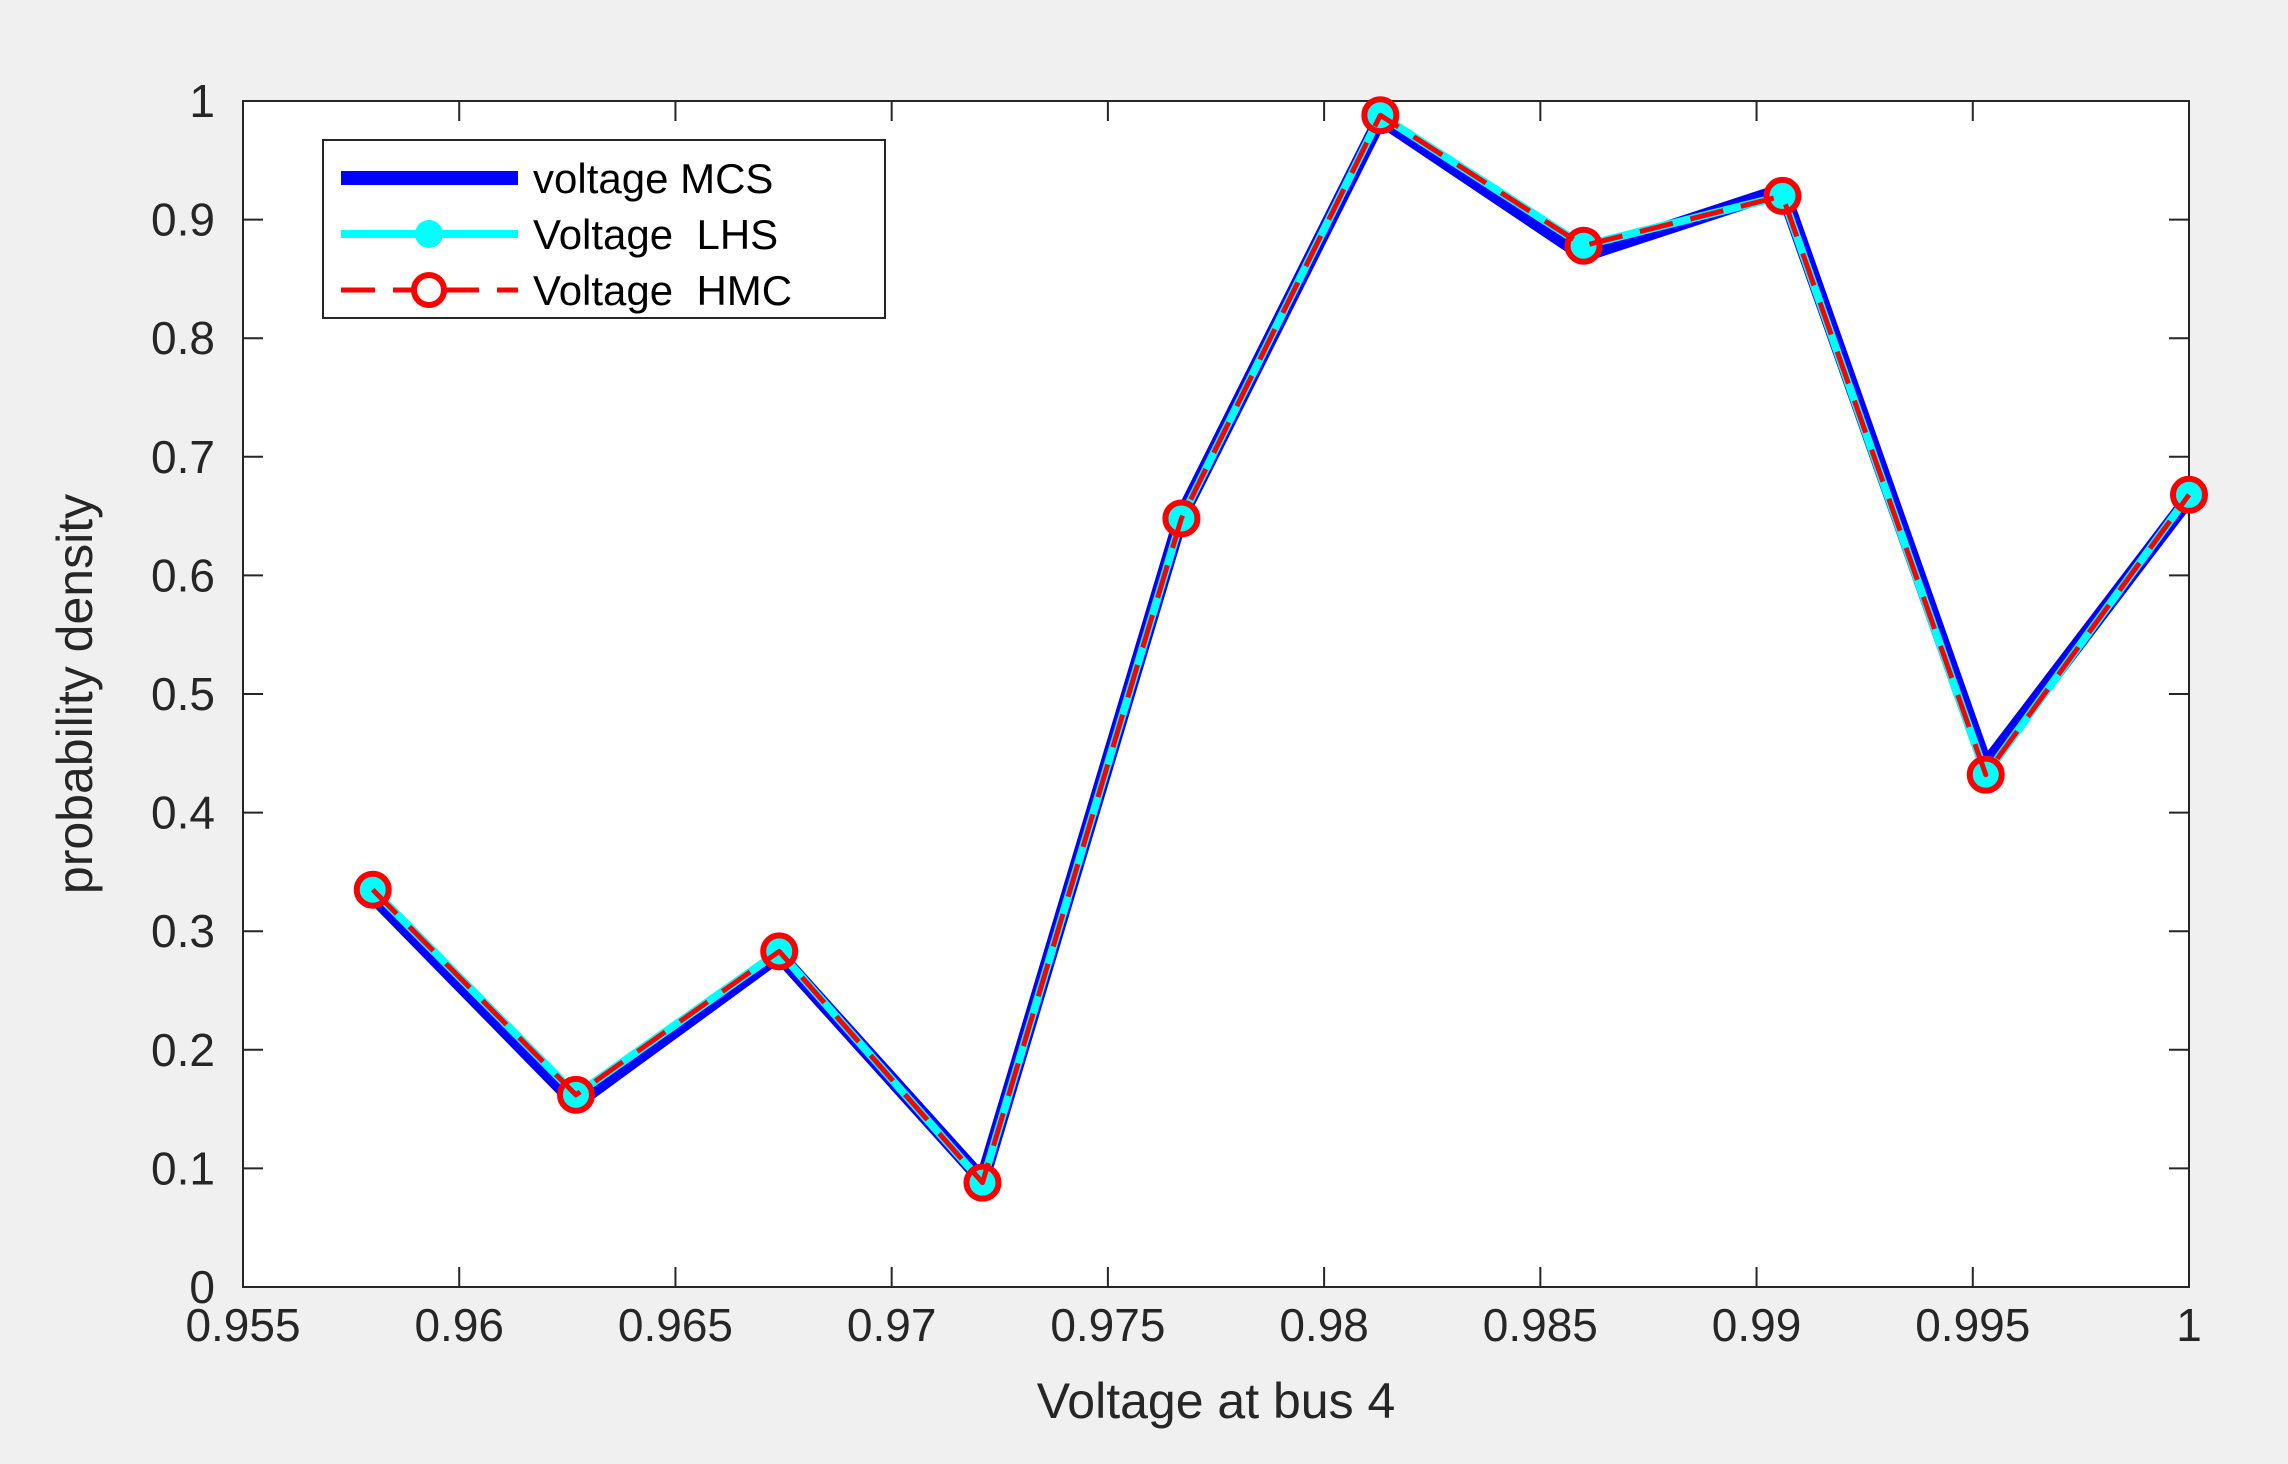  I want to click on x-tick-label: 0.985, so click(1540, 1325).